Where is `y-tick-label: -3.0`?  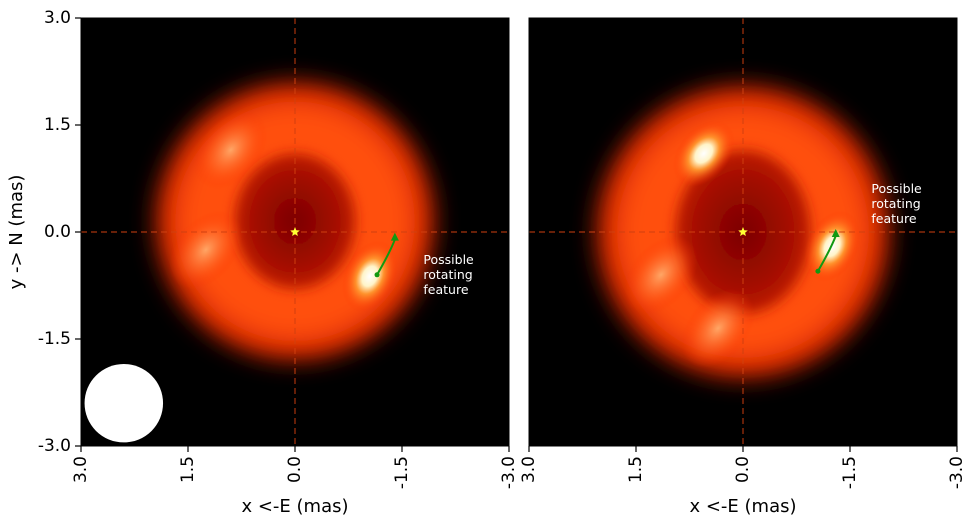 y-tick-label: -3.0 is located at coordinates (54, 446).